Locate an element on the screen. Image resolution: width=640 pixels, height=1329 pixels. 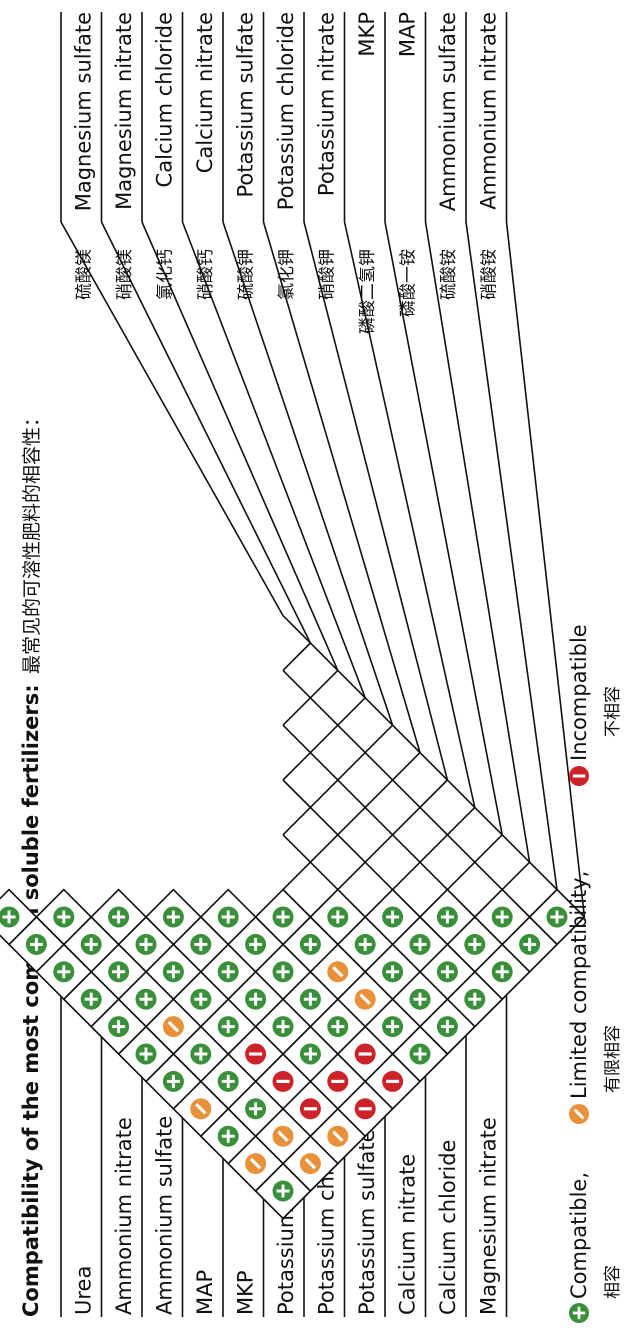
top-label-cn: 氯化钙 is located at coordinates (165, 274).